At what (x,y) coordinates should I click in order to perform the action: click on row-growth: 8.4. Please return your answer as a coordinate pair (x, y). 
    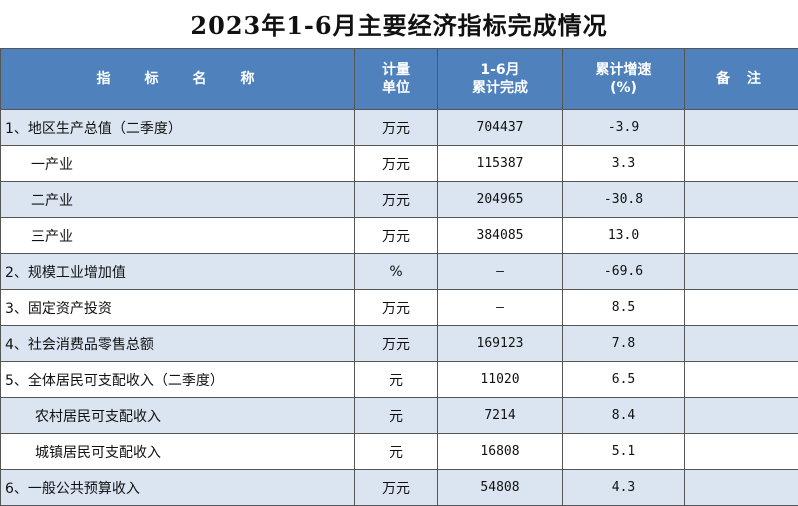
    Looking at the image, I should click on (624, 416).